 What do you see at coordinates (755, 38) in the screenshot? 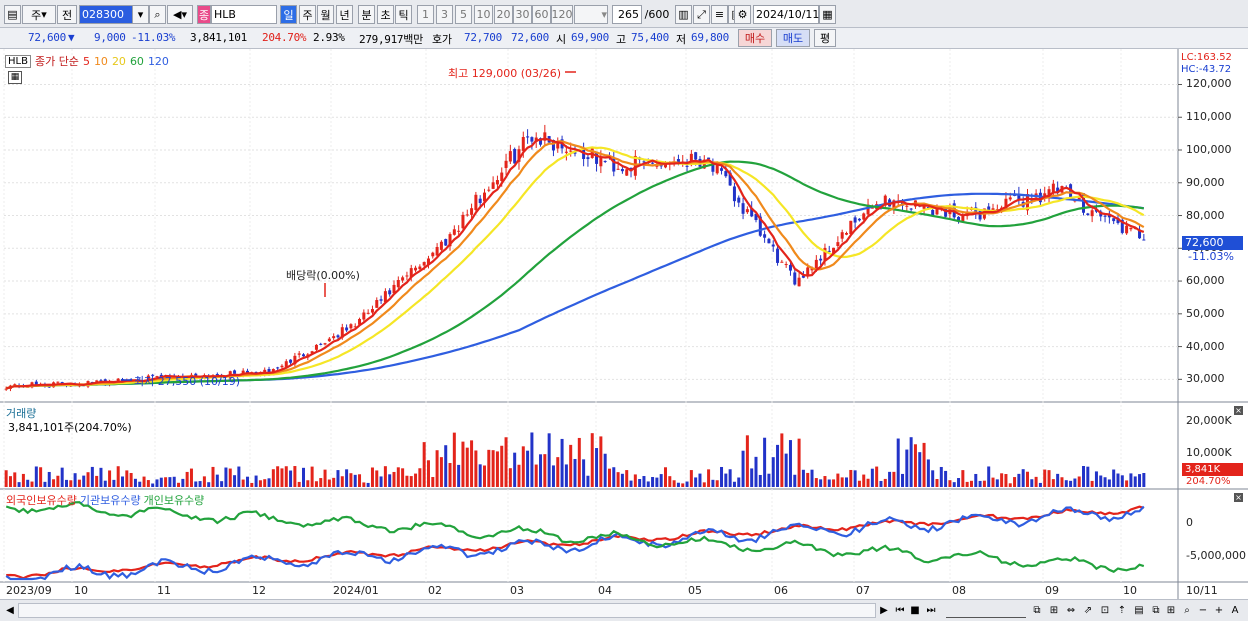
I see `buy-button: 매수` at bounding box center [755, 38].